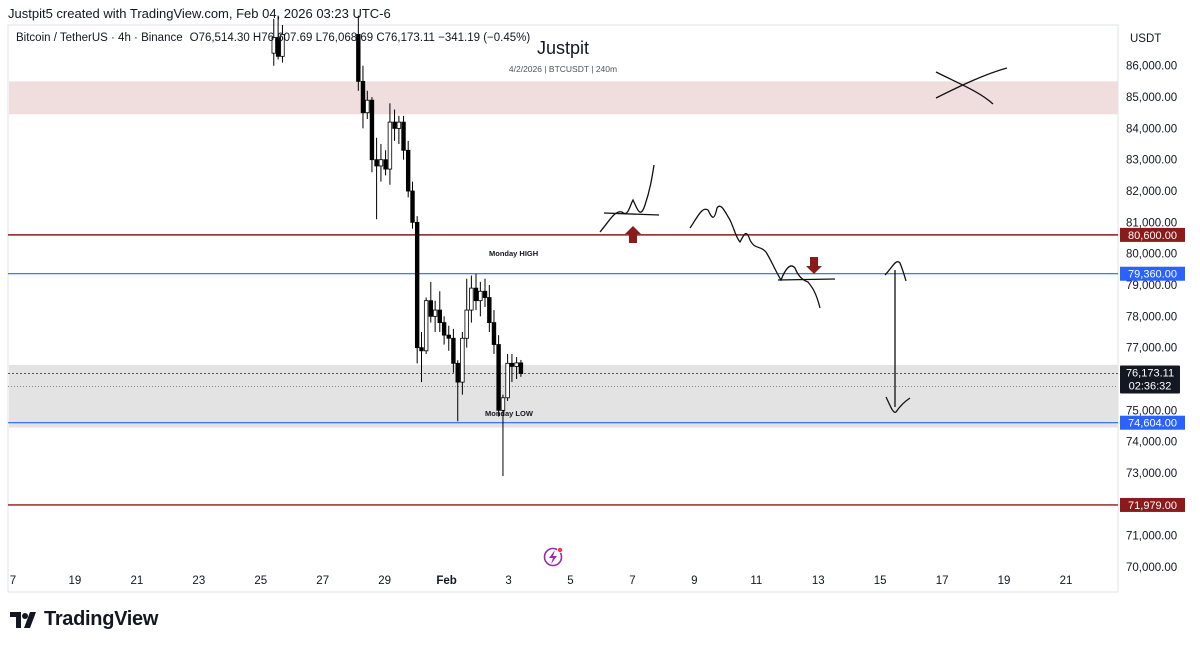  Describe the element at coordinates (384, 581) in the screenshot. I see `x-tick-label: 29` at that location.